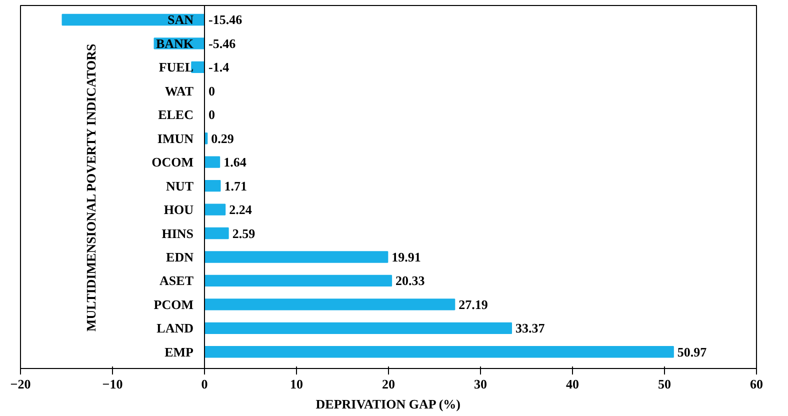  What do you see at coordinates (756, 384) in the screenshot?
I see `x-tick-label: 60` at bounding box center [756, 384].